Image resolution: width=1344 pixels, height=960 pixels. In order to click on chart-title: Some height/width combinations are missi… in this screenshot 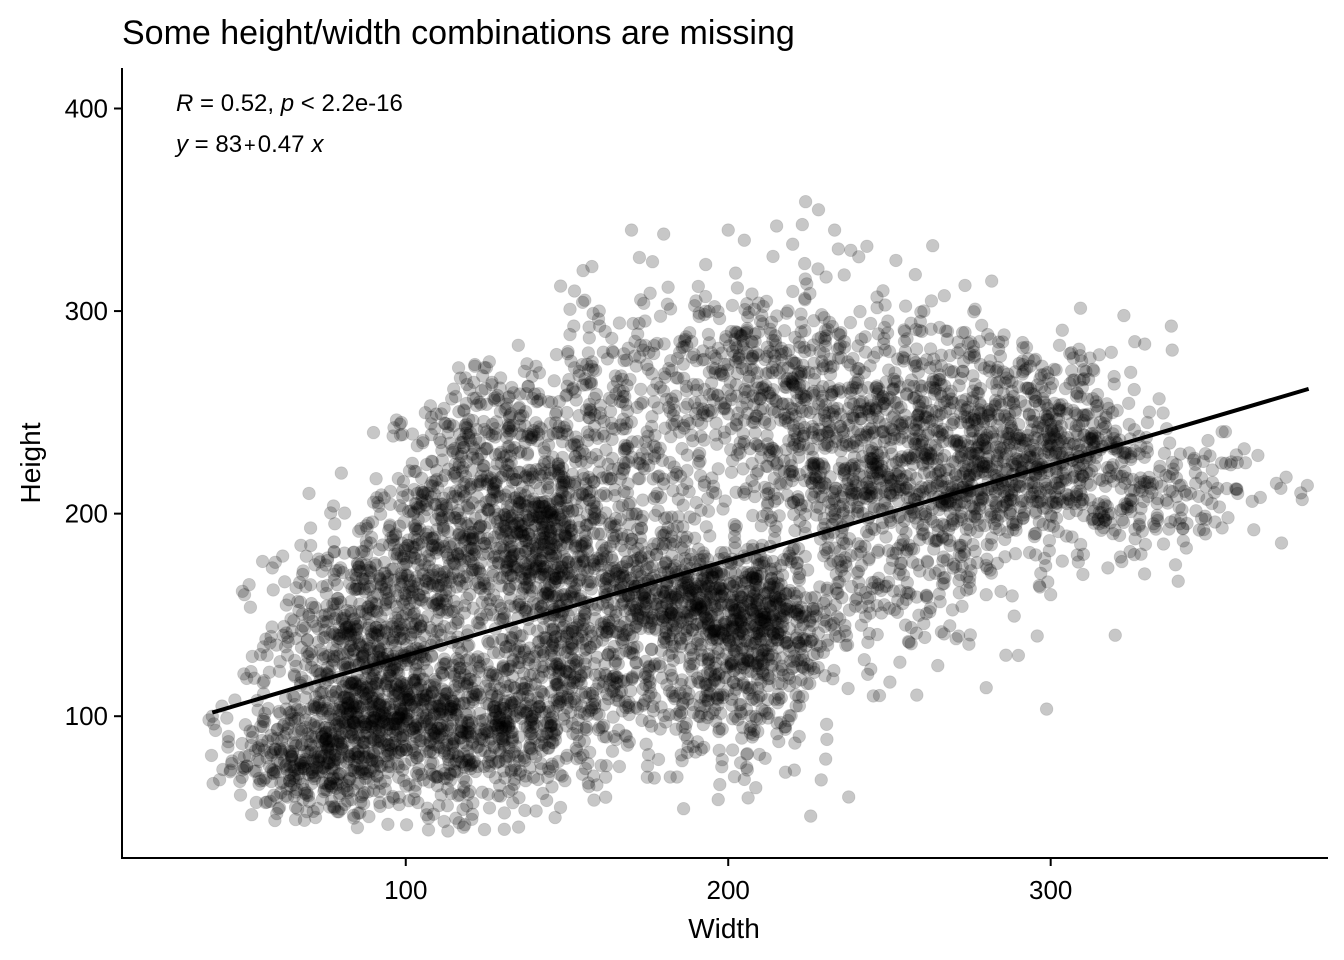, I will do `click(458, 33)`.